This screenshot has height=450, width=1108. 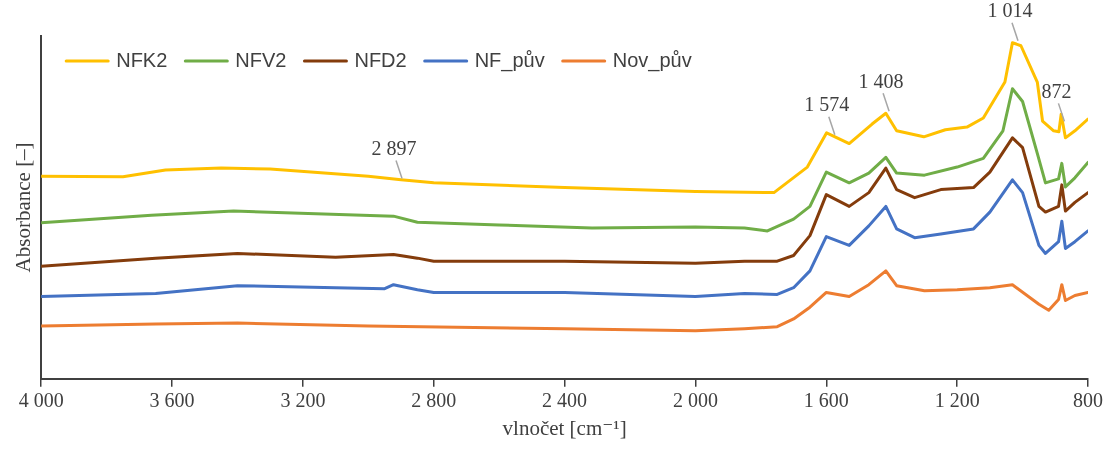 I want to click on x-tick-label: 2 000, so click(x=695, y=400).